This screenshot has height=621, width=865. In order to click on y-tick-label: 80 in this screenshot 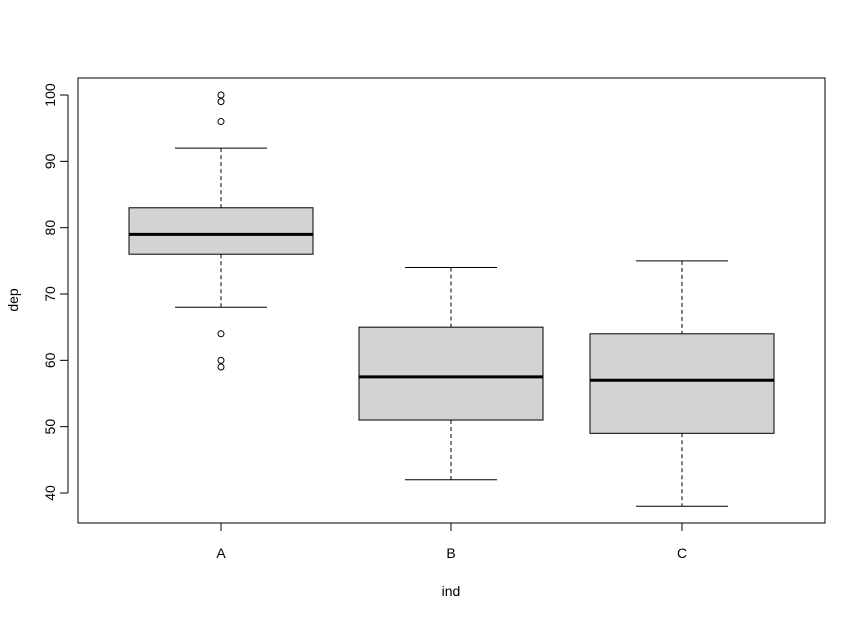, I will do `click(50, 228)`.